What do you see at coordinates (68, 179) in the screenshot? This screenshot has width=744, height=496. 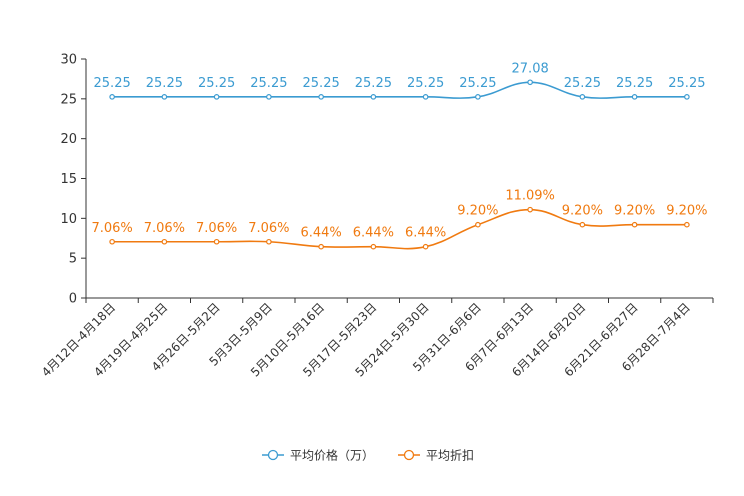 I see `y-tick-label: 15` at bounding box center [68, 179].